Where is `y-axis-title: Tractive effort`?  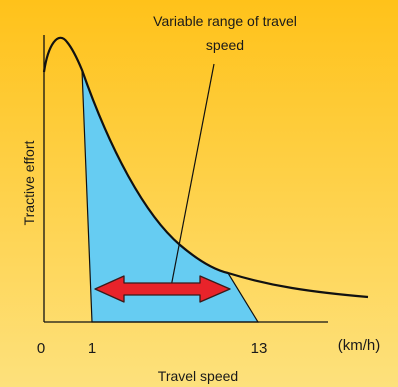
y-axis-title: Tractive effort is located at coordinates (29, 182).